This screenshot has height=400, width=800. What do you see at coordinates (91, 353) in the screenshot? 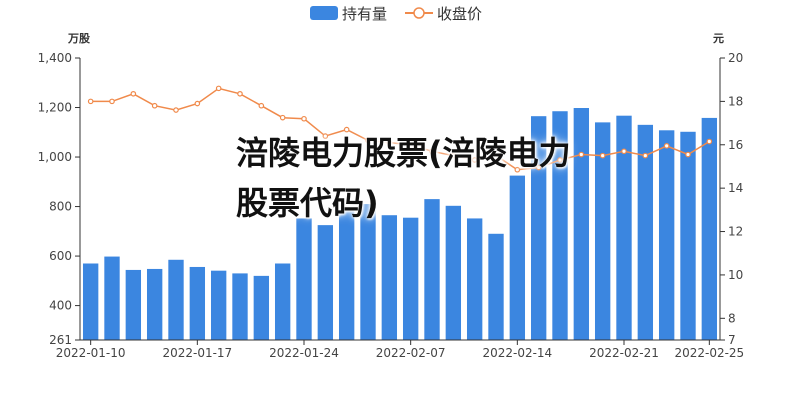
I see `x-tick-label: 2022-01-10` at bounding box center [91, 353].